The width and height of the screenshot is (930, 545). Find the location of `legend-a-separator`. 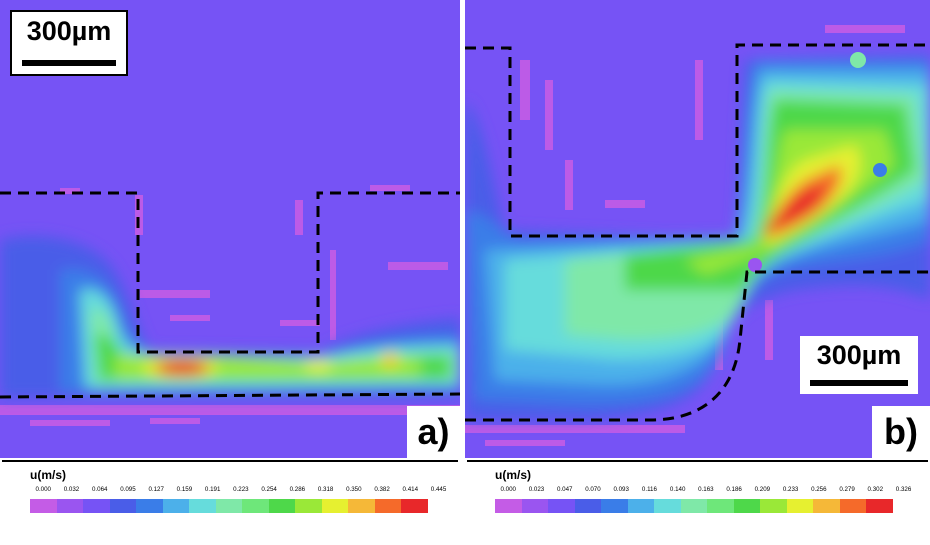

legend-a-separator is located at coordinates (230, 461).